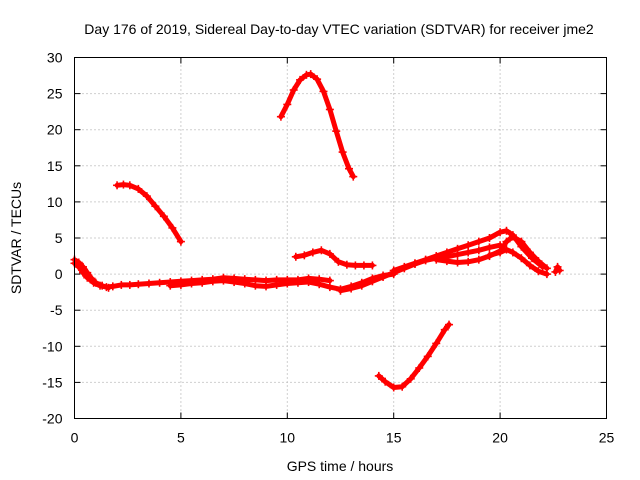  Describe the element at coordinates (52, 419) in the screenshot. I see `y-tick-label: -20` at that location.